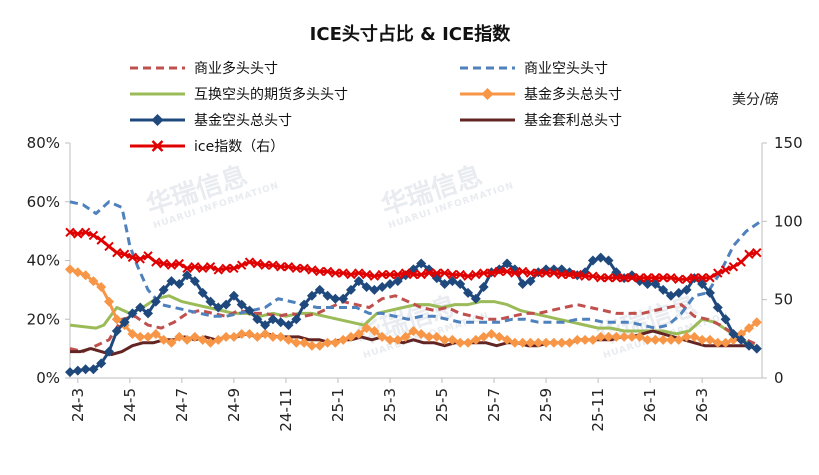  Describe the element at coordinates (573, 120) in the screenshot. I see `legend-label: 基金套利总头寸` at that location.